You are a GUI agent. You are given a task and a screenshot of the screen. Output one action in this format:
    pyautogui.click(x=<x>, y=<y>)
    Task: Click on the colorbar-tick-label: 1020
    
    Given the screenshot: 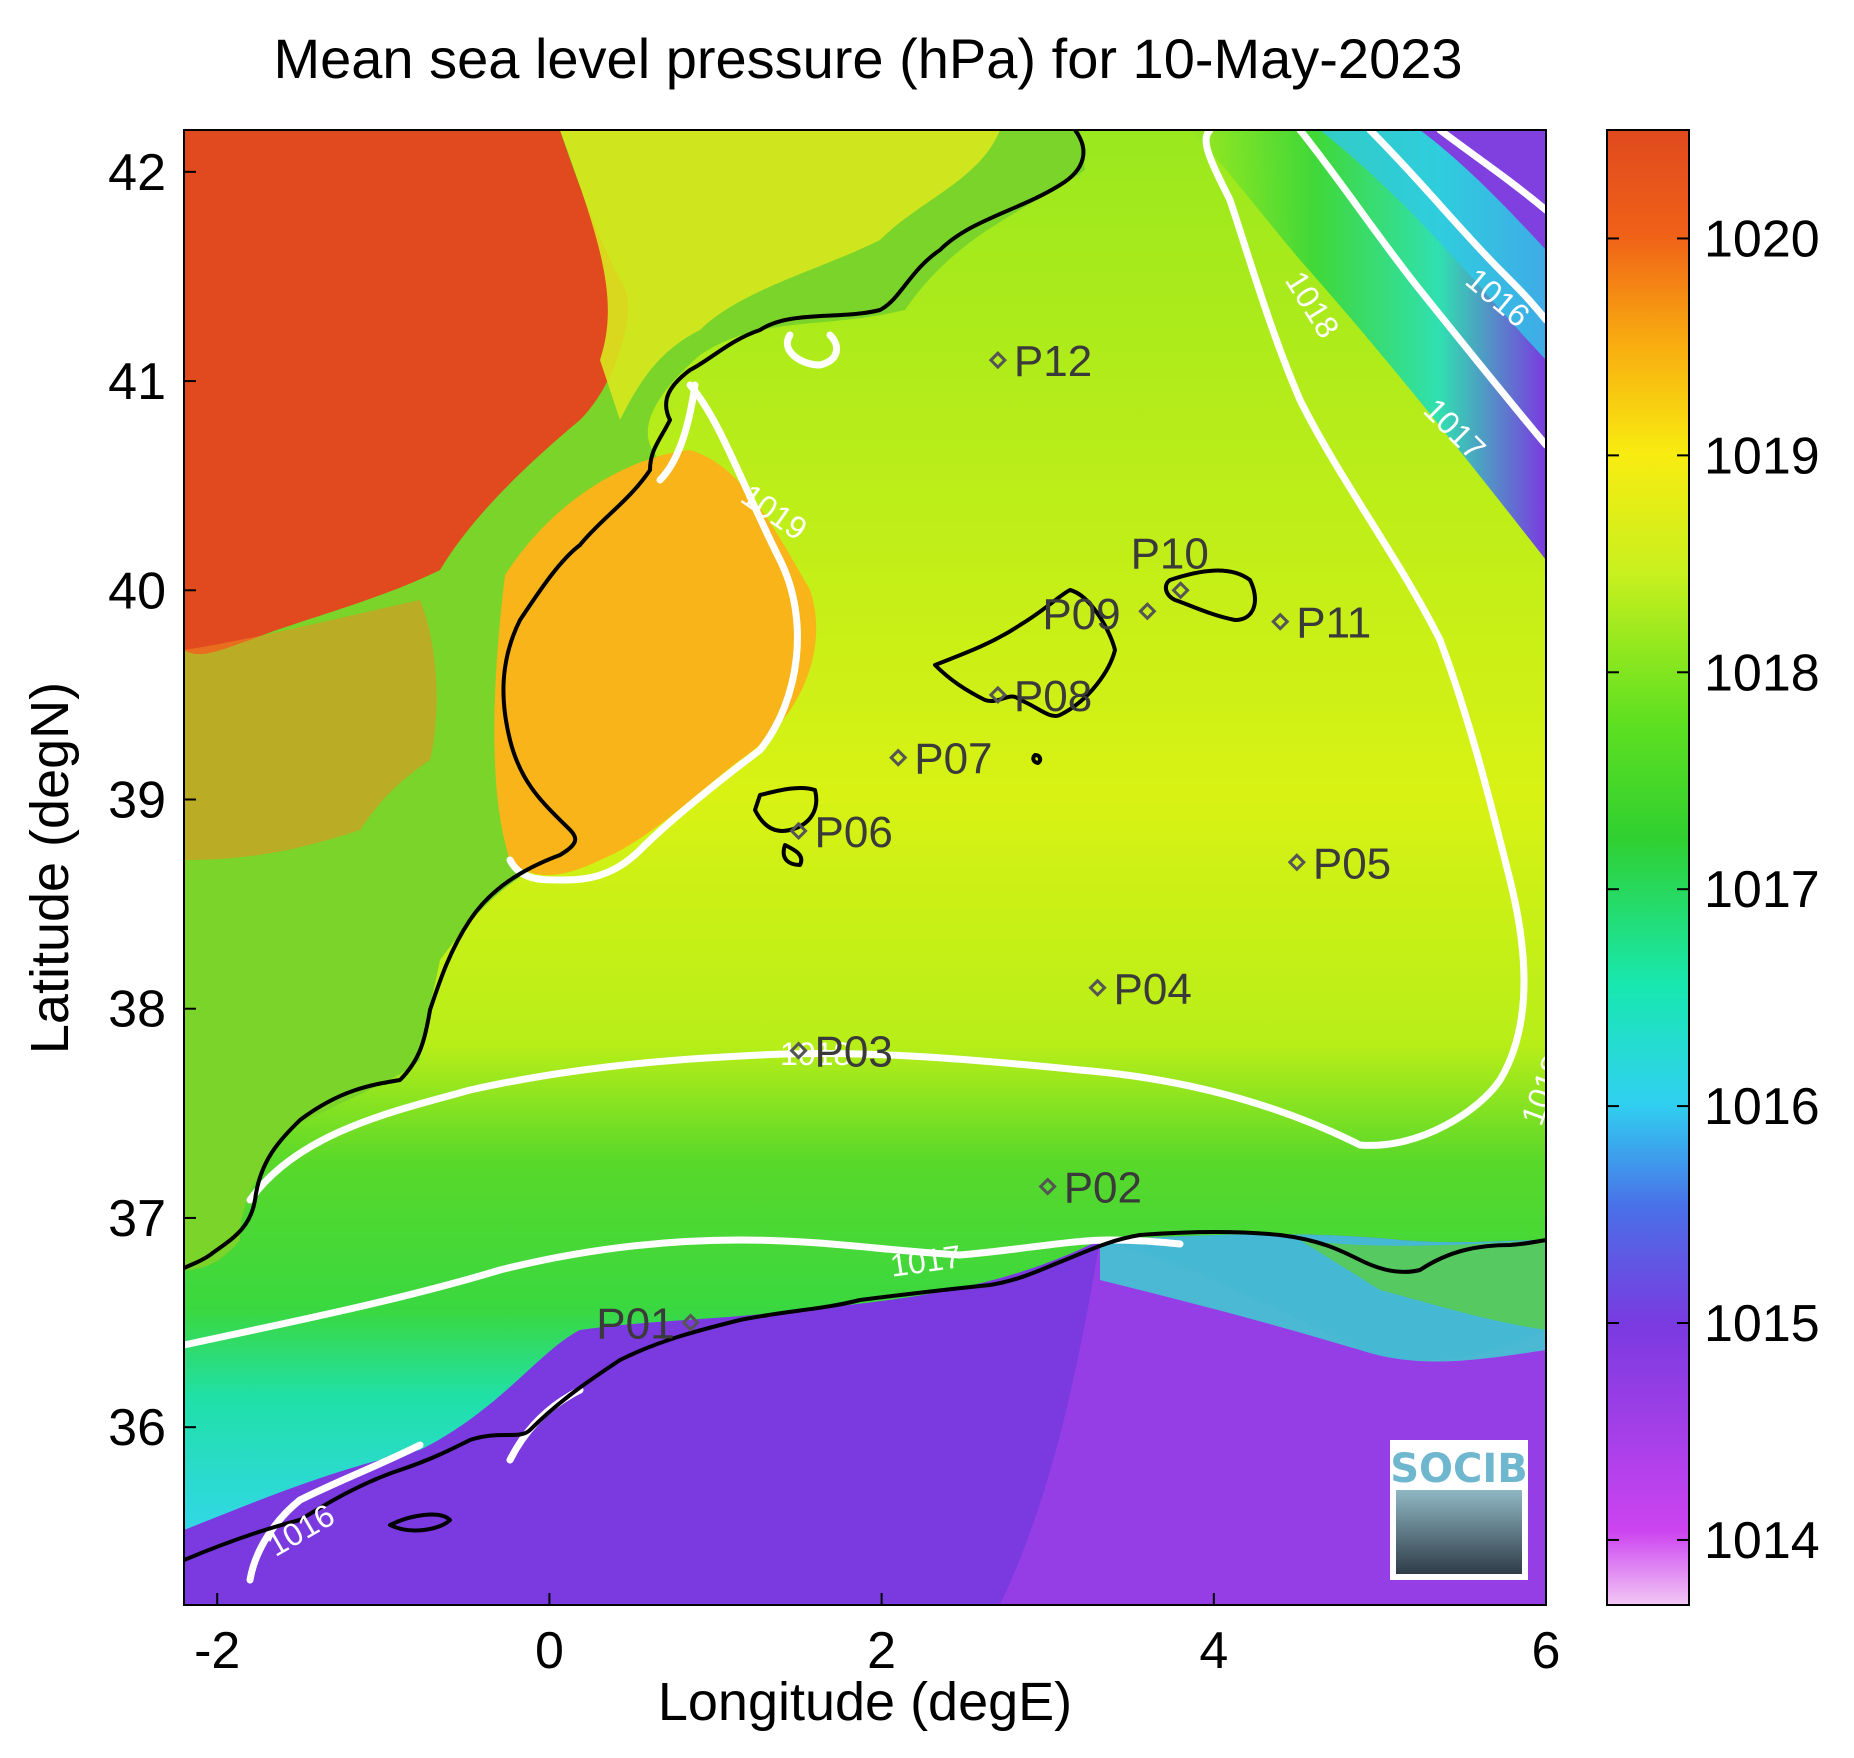 What is the action you would take?
    pyautogui.click(x=1762, y=239)
    